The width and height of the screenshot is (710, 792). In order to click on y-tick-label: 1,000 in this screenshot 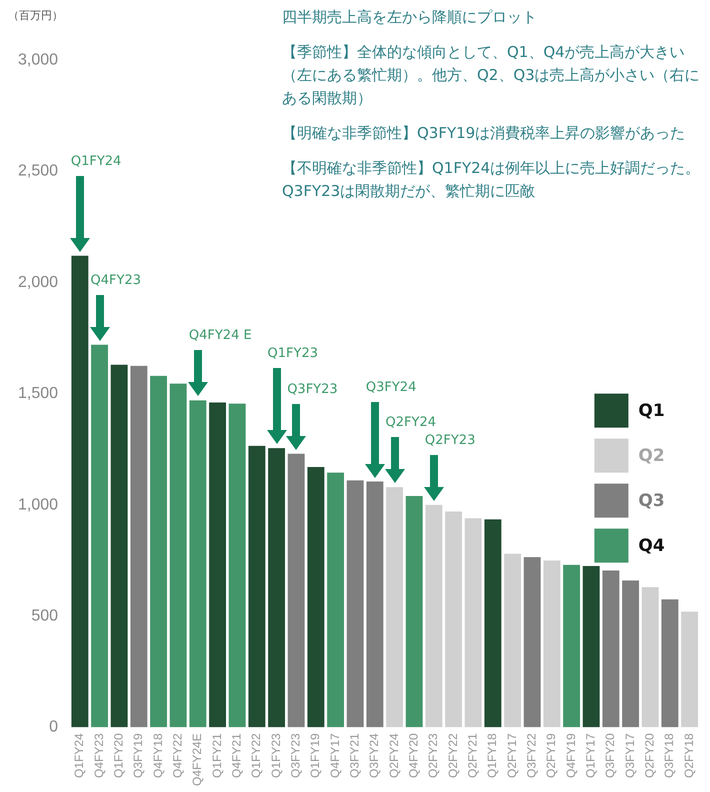, I will do `click(38, 505)`.